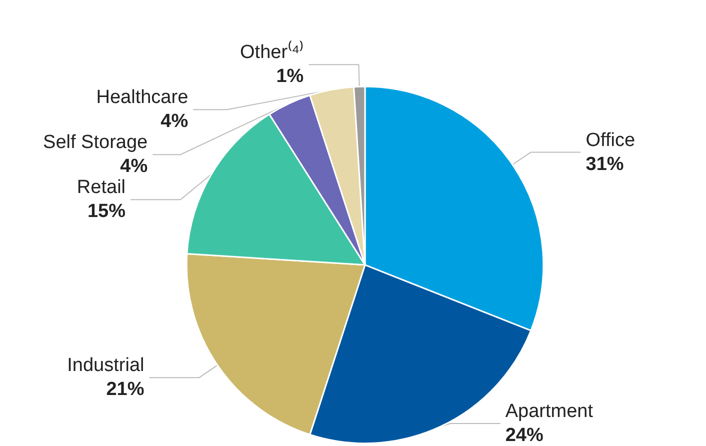 The width and height of the screenshot is (706, 446). I want to click on slice-label: Retail, so click(101, 187).